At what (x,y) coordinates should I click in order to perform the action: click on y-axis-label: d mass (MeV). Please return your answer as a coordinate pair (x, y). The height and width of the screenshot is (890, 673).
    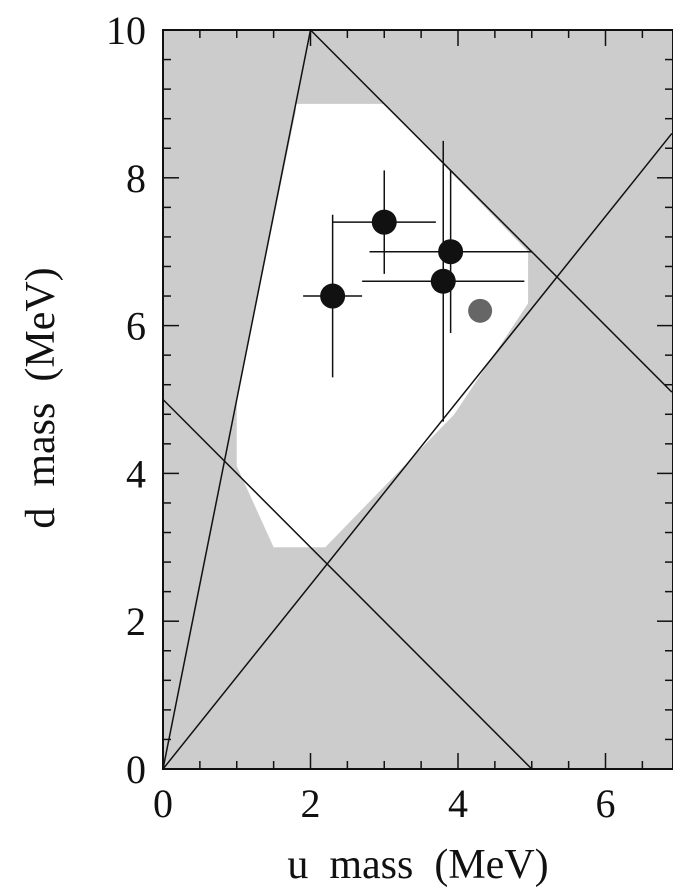
    Looking at the image, I should click on (41, 397).